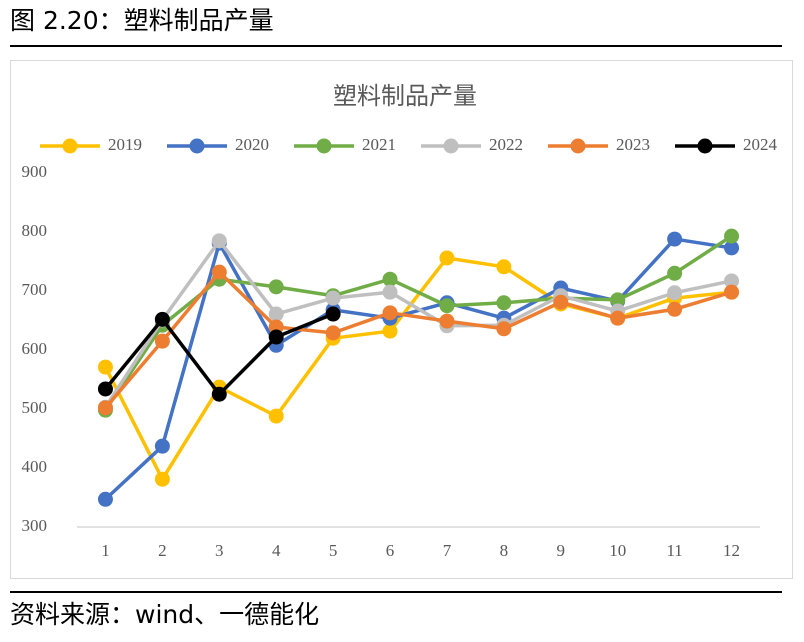 The height and width of the screenshot is (642, 804). I want to click on legend-label: 2021, so click(379, 144).